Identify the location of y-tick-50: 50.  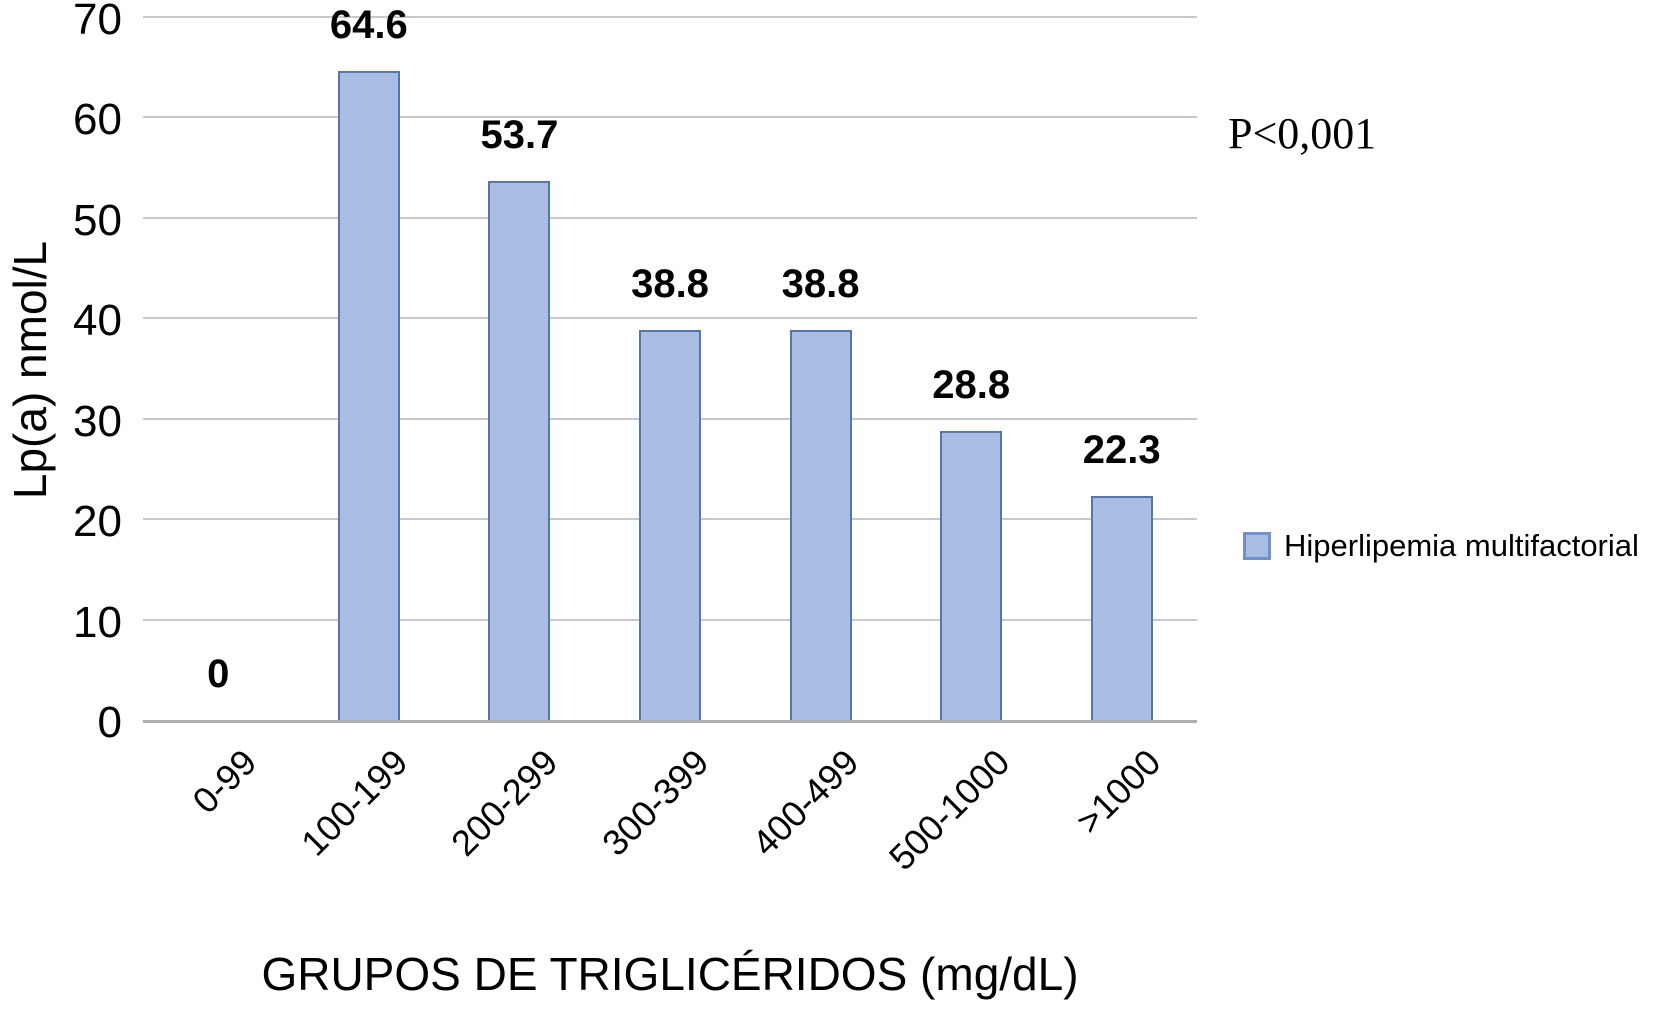
(97, 220).